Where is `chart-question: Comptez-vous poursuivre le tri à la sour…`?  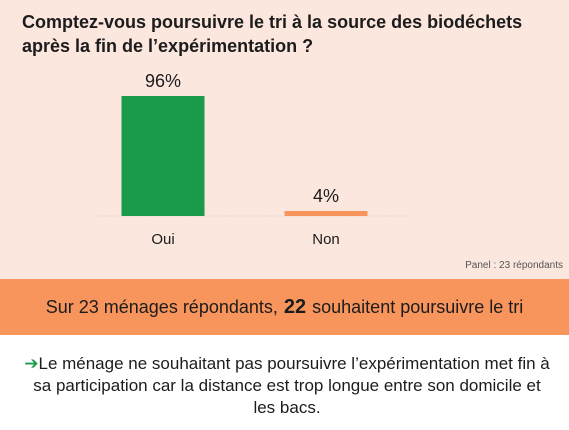 chart-question: Comptez-vous poursuivre le tri à la sour… is located at coordinates (272, 34).